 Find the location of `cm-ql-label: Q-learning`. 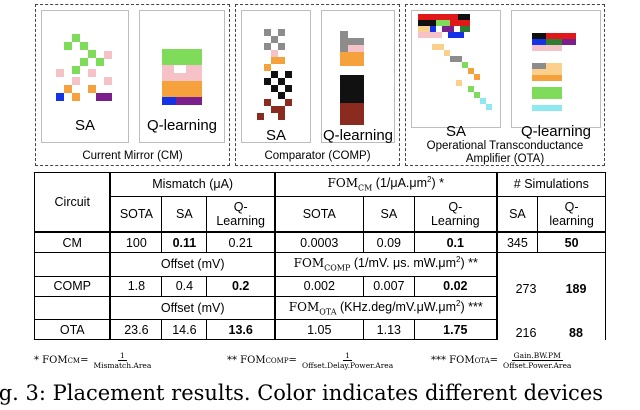

cm-ql-label: Q-learning is located at coordinates (182, 125).